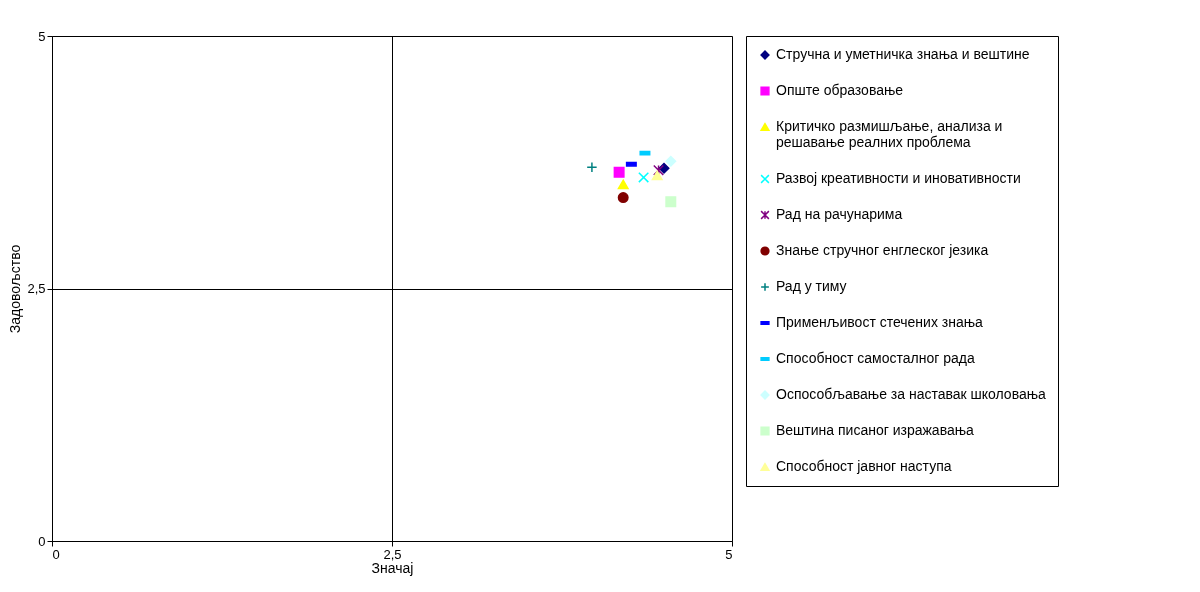  I want to click on legend-label: Развој креативности и иновативности, so click(898, 178).